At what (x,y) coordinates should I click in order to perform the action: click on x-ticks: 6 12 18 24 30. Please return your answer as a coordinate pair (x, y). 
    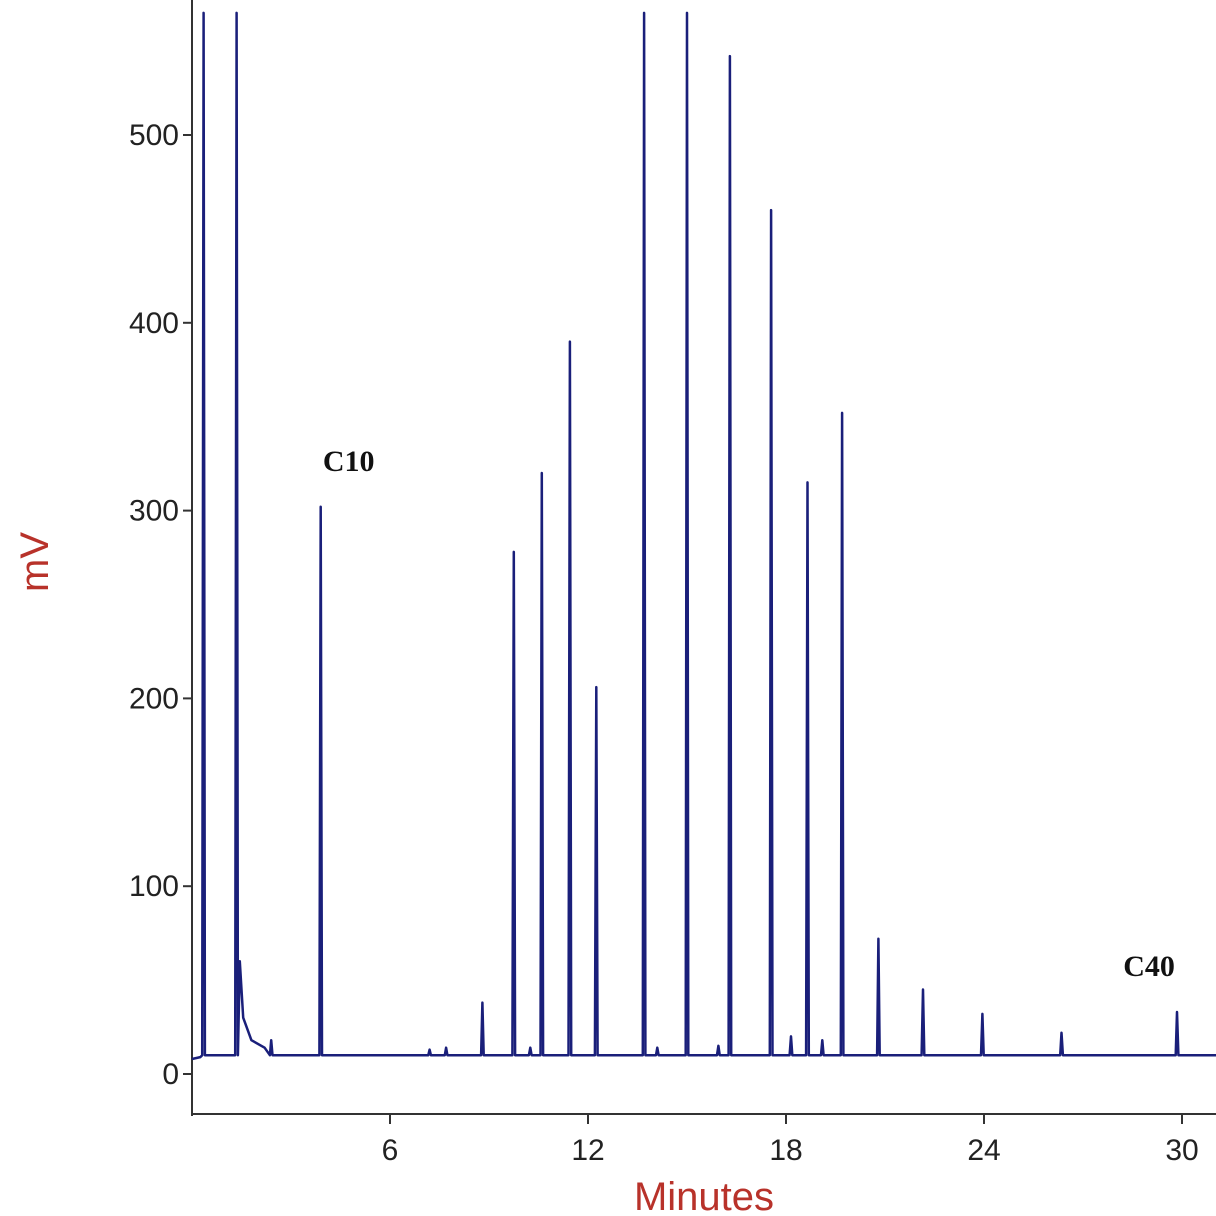
    Looking at the image, I should click on (790, 1140).